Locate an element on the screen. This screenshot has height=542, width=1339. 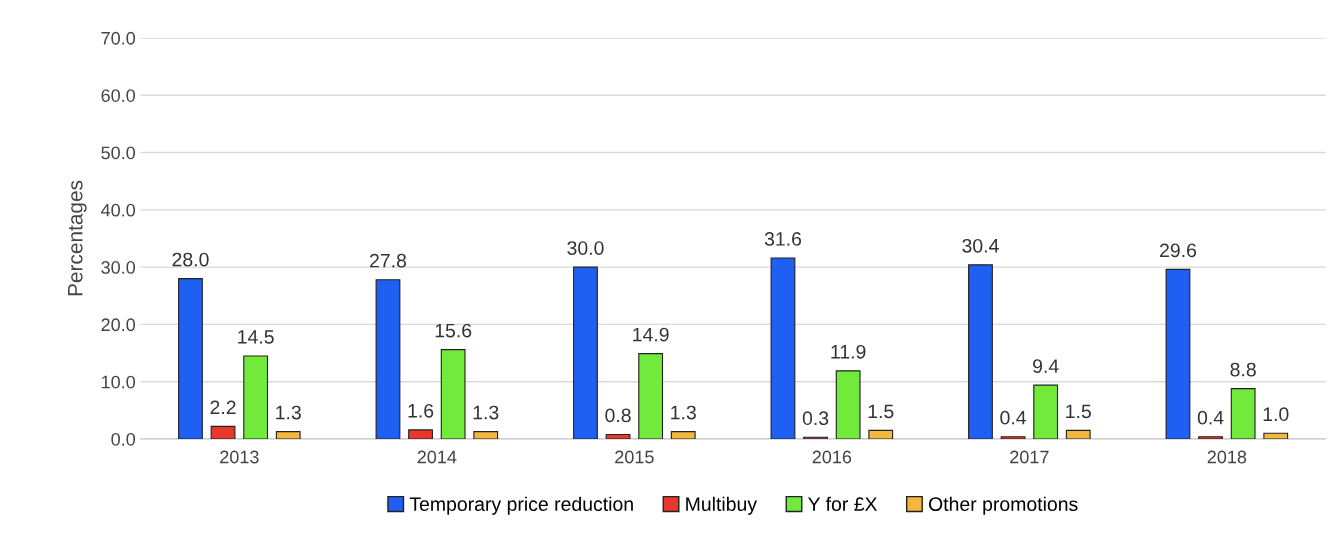
data-label: 0.8 is located at coordinates (618, 415).